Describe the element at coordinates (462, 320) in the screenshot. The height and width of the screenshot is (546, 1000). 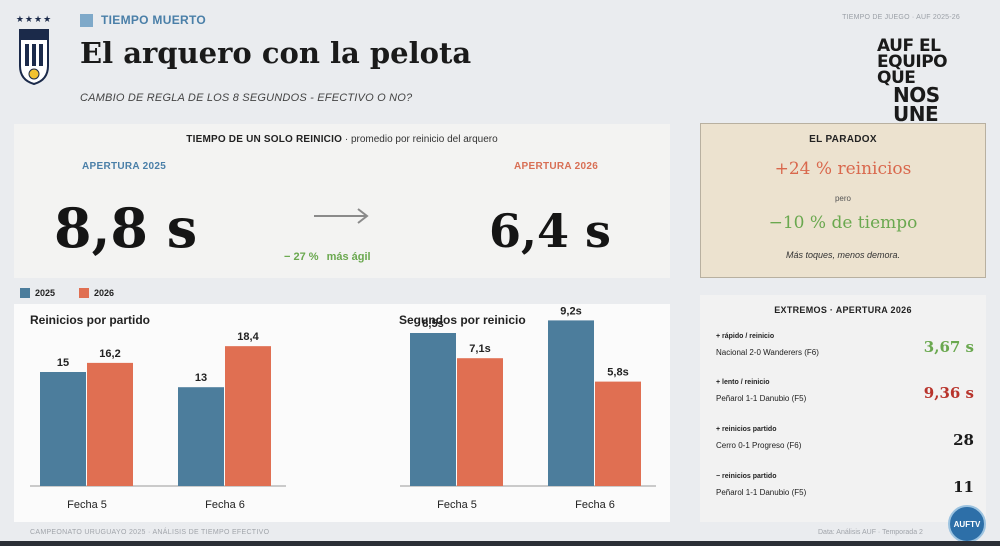
I see `chart-title: Segundos por reinicio` at that location.